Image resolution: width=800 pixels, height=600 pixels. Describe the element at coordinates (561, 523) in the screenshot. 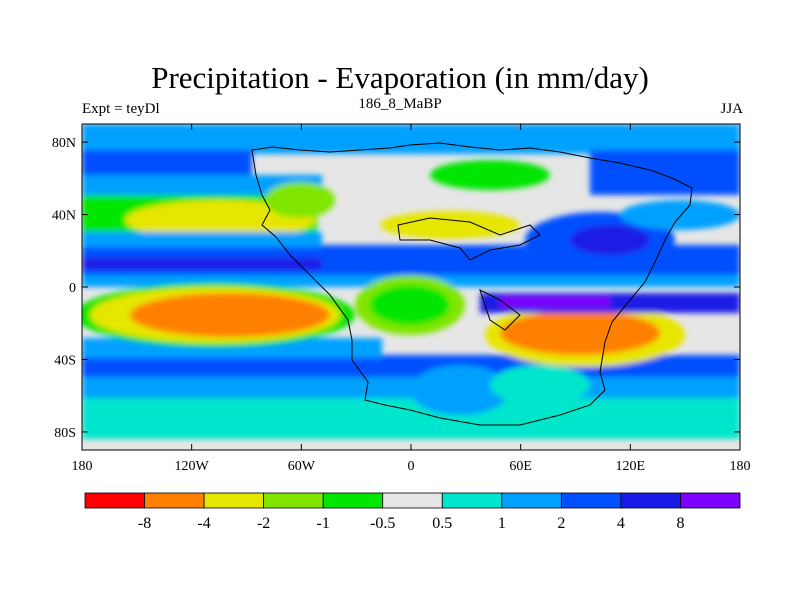

I see `colorbar-label: 2` at that location.